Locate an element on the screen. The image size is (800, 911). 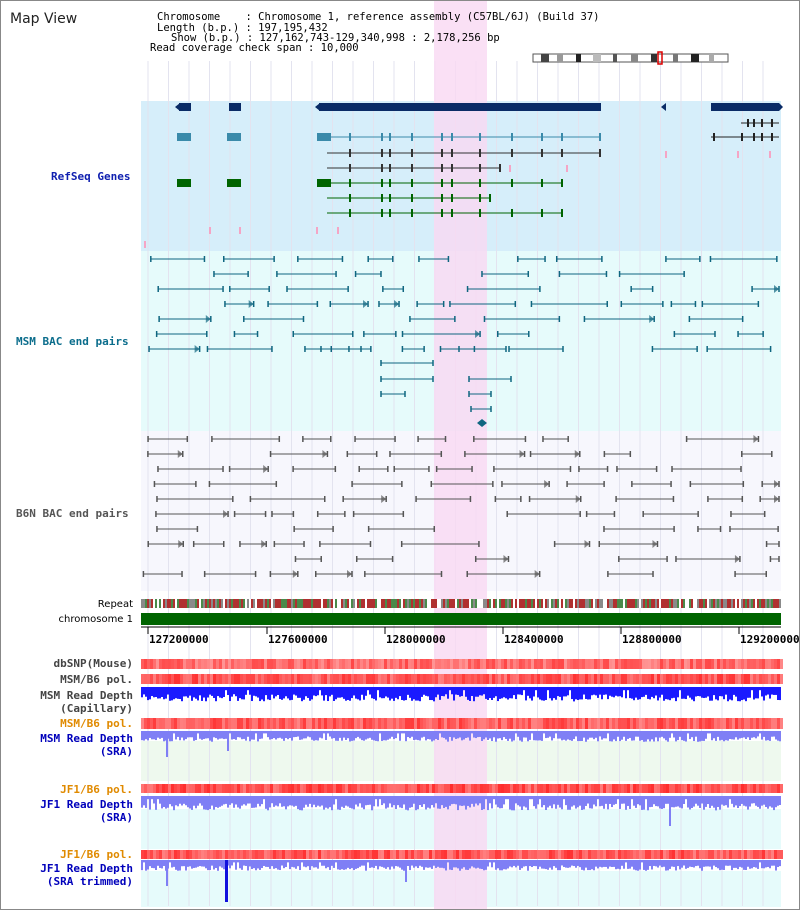
track-label-jf1-b6-pol-2: JF1/B6 pol. is located at coordinates (96, 854).